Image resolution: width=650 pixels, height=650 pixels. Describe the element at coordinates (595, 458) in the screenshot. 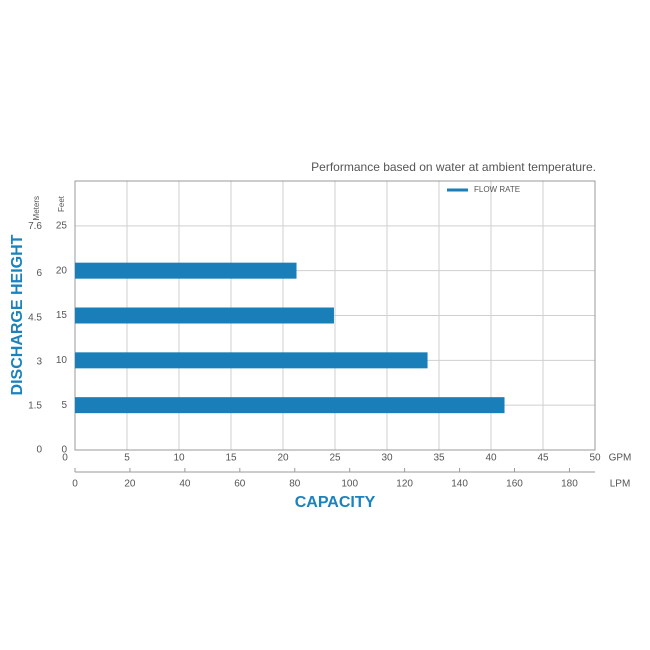

I see `x-tick-label: 50` at that location.